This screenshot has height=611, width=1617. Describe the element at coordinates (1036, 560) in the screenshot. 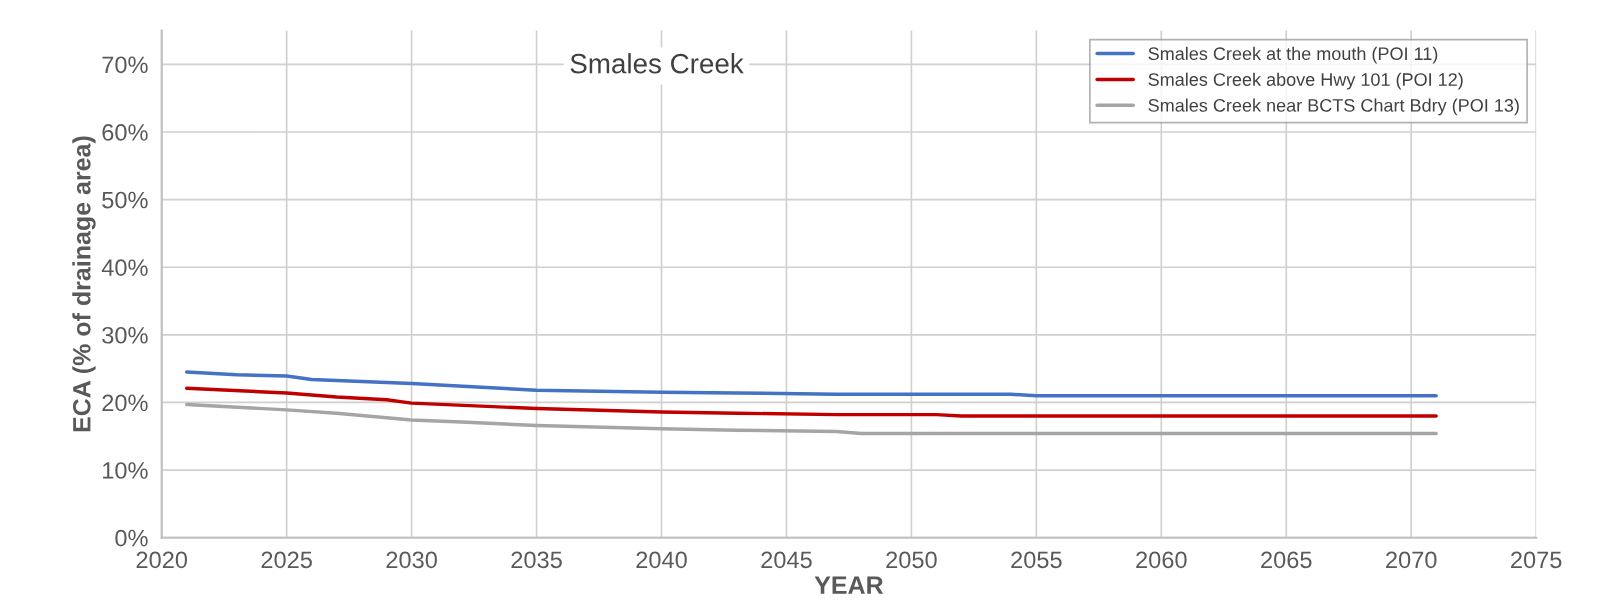

I see `x-tick-label: 2055` at that location.